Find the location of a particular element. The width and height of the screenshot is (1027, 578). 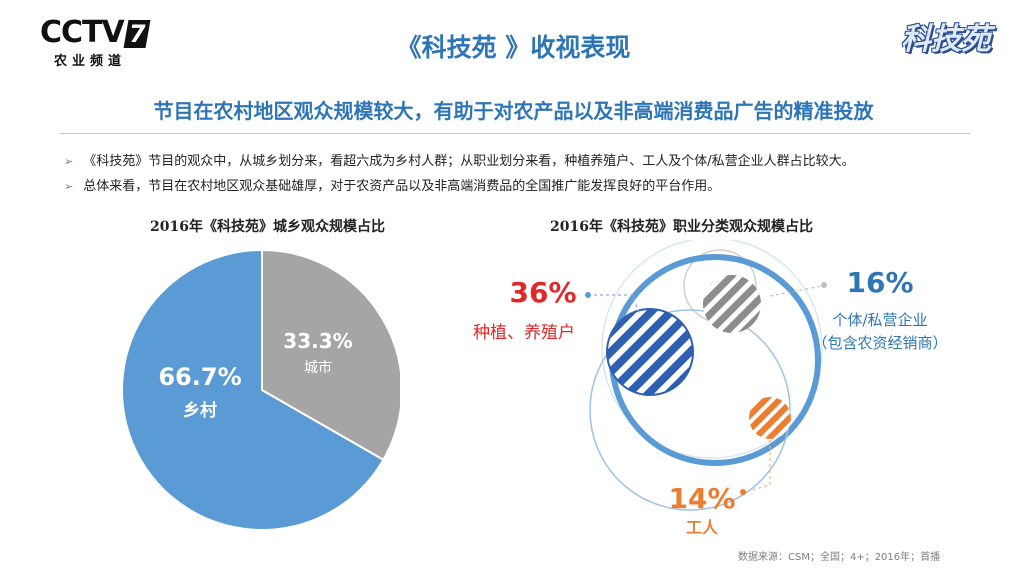

leader-dot-private is located at coordinates (824, 285).